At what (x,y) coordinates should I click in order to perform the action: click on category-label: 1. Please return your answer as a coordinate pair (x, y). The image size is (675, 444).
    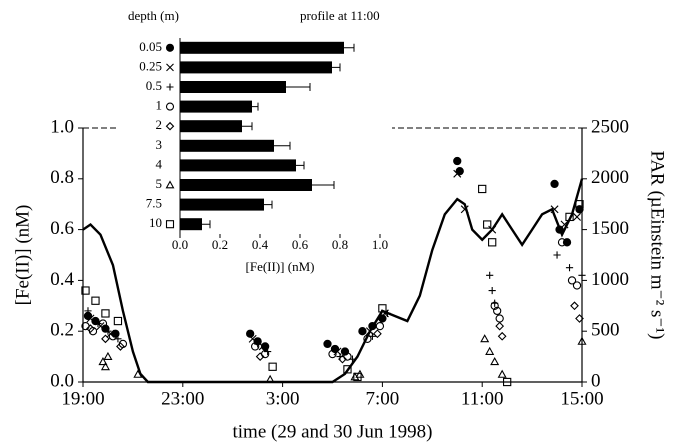
    Looking at the image, I should click on (159, 105).